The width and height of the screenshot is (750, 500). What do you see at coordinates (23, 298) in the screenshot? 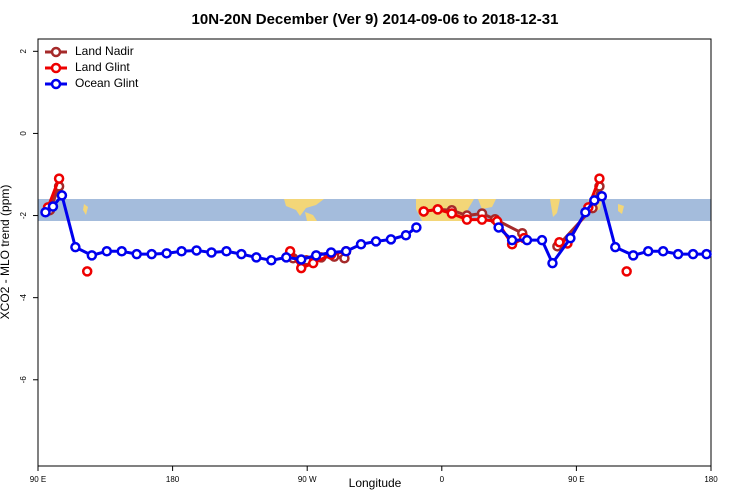
I see `y-tick-label: -4` at bounding box center [23, 298].